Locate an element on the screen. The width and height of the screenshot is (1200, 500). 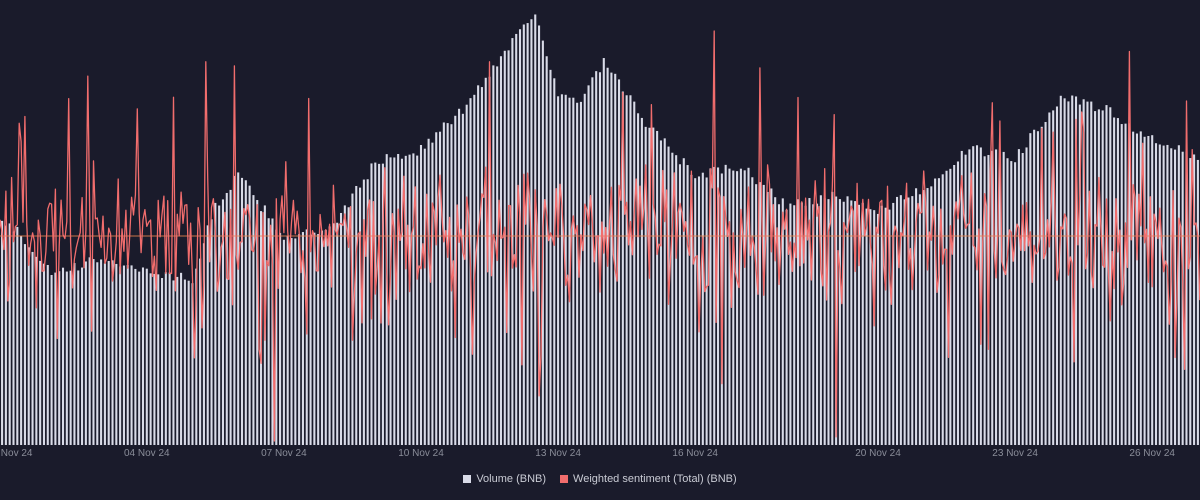
x-tick-label: 26 Nov 24 is located at coordinates (1152, 453).